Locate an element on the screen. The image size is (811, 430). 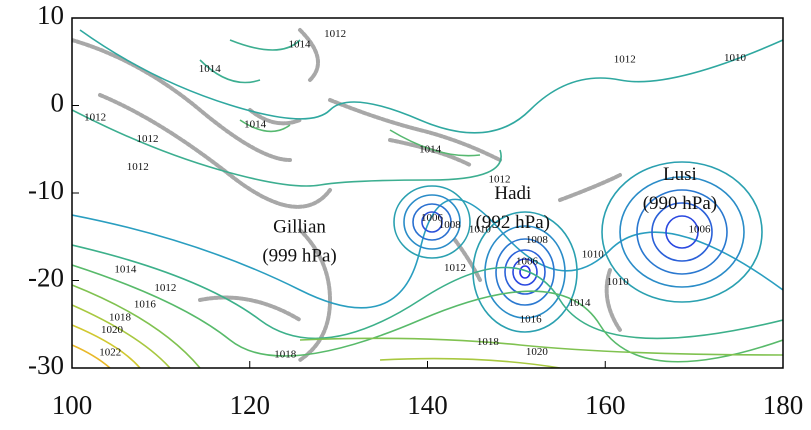
cyclone-gillian is located at coordinates (432, 222).